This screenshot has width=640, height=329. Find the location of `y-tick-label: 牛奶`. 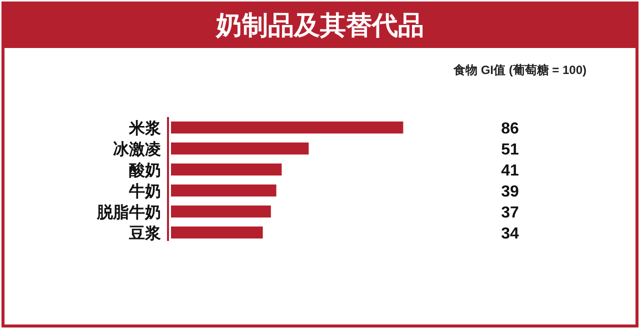

y-tick-label: 牛奶 is located at coordinates (144, 191).